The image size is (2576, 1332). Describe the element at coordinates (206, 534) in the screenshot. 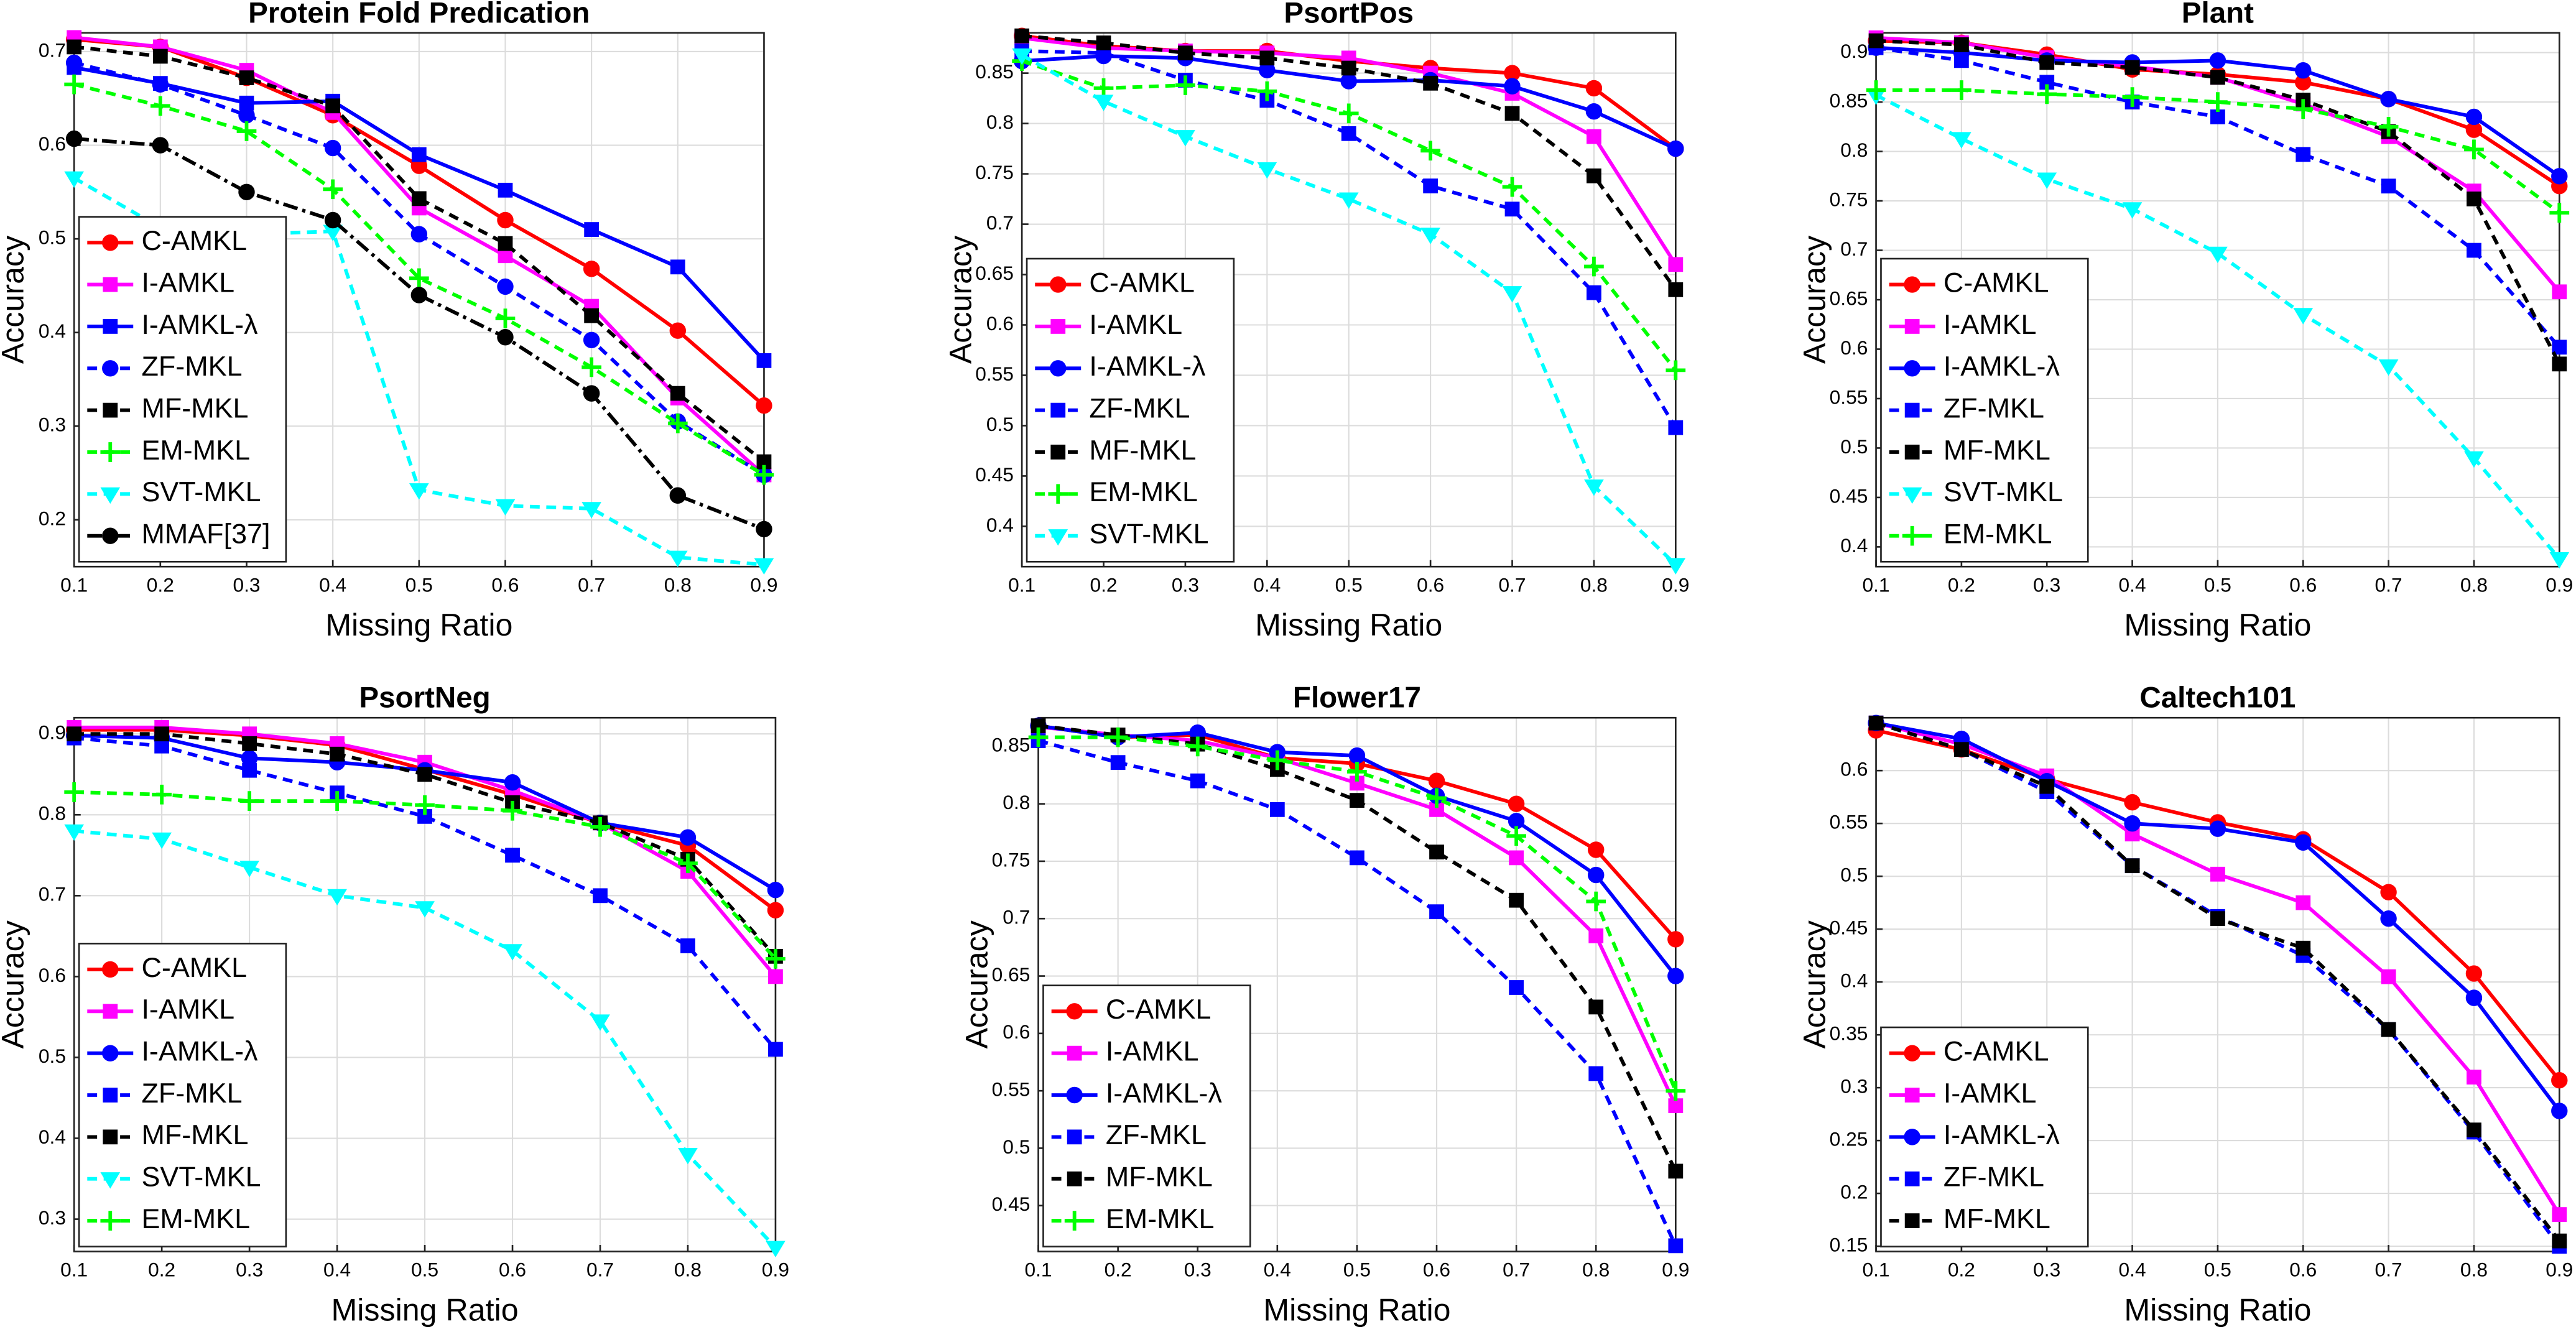

I see `legend-label: MMAF[37]` at that location.